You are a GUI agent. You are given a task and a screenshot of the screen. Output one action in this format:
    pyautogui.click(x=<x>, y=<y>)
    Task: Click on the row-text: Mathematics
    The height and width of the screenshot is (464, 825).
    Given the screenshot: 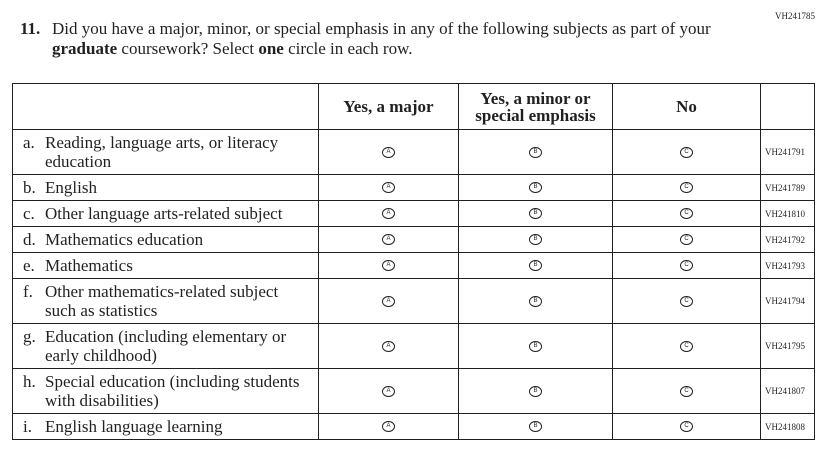 What is the action you would take?
    pyautogui.click(x=89, y=265)
    